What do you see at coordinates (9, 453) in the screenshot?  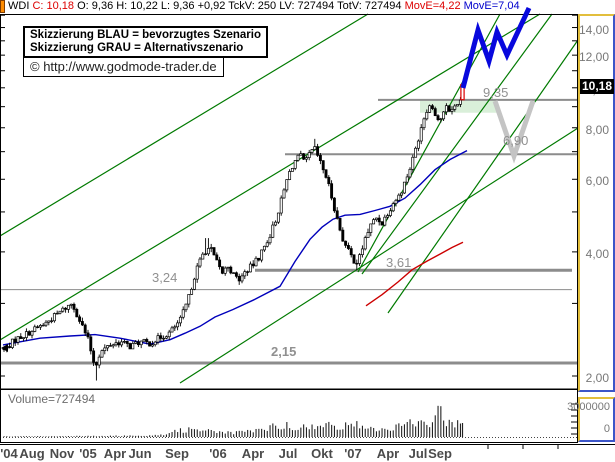 I see `time-axis-label: '04` at bounding box center [9, 453].